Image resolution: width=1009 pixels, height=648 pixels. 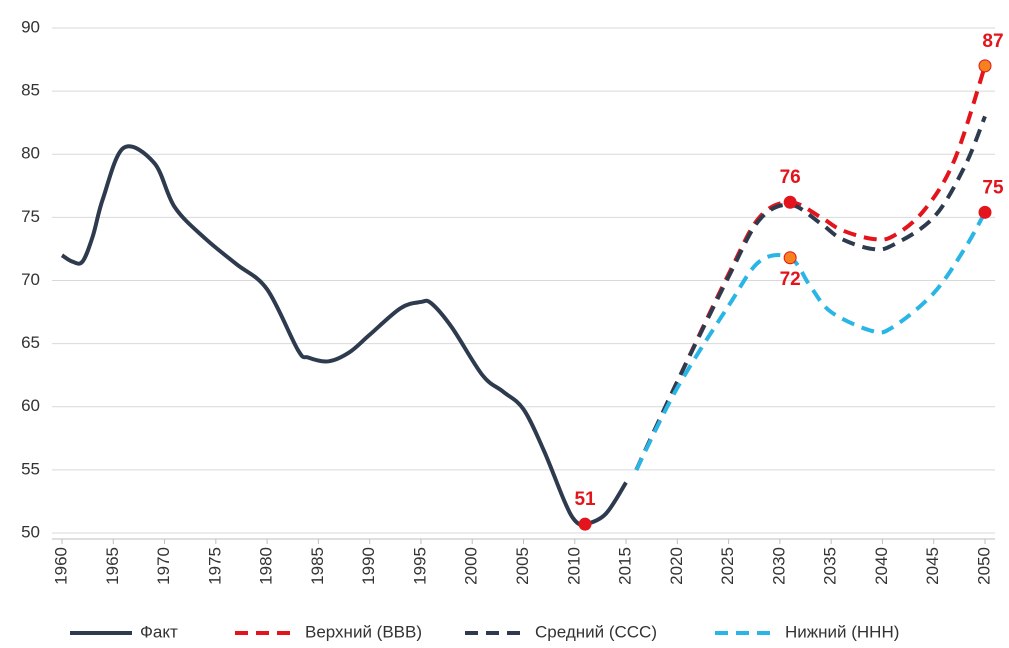 What do you see at coordinates (30, 468) in the screenshot?
I see `y-tick-label: 55` at bounding box center [30, 468].